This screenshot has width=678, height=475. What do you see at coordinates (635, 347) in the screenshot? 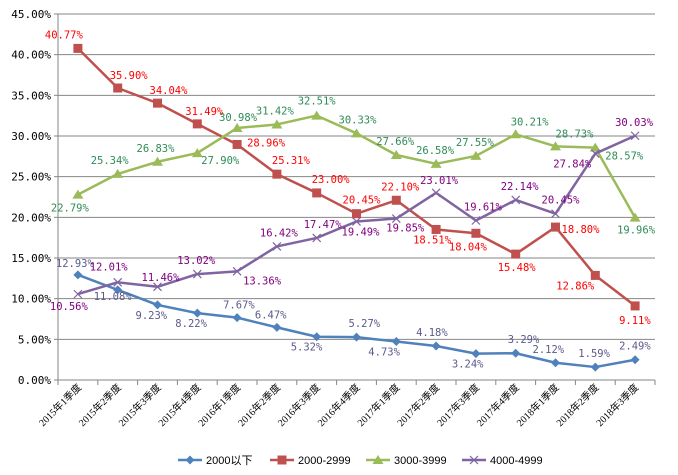
I see `data-label: 2.49%` at bounding box center [635, 347].